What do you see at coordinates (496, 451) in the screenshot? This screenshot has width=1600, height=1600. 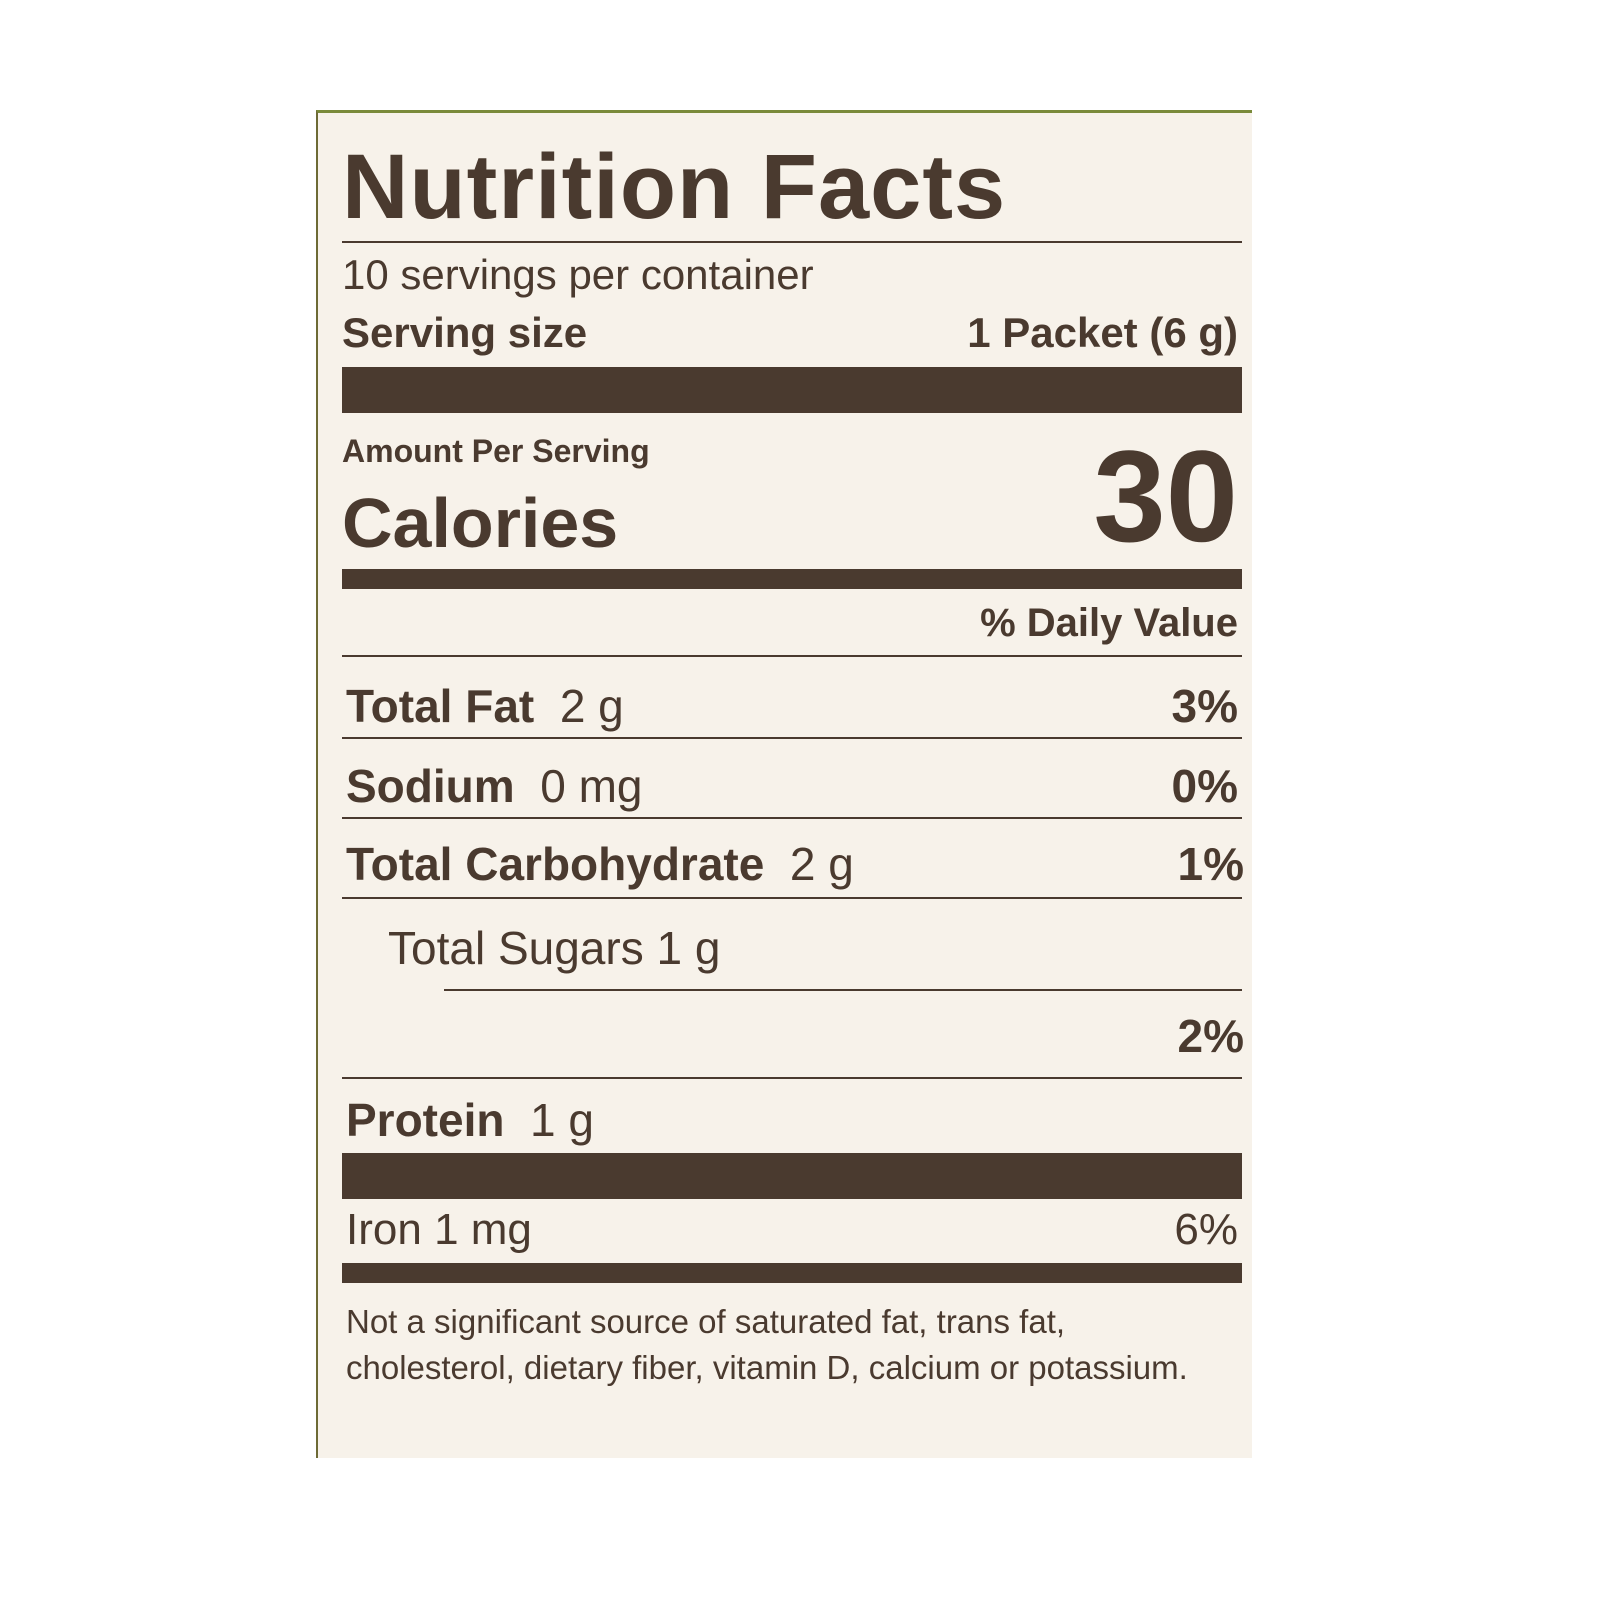 I see `amount-per-serving: Amount Per Serving` at bounding box center [496, 451].